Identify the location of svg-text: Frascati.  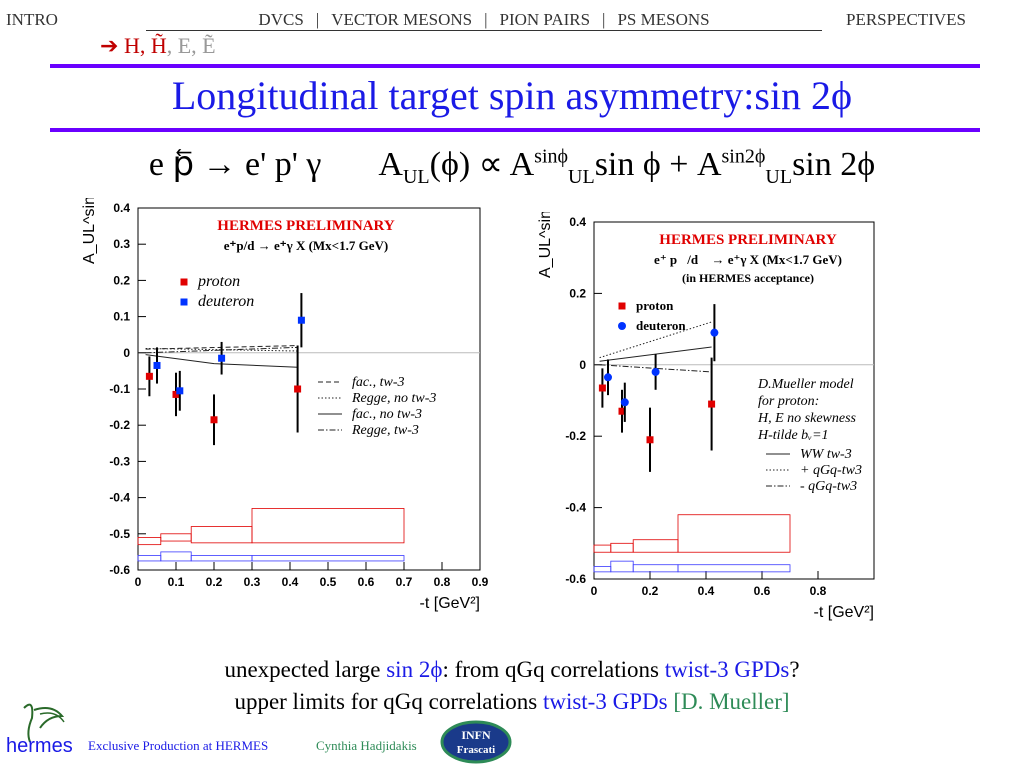
(476, 750).